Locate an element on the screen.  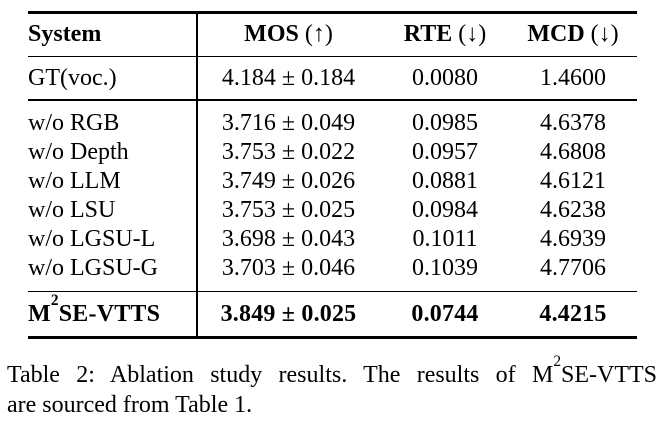
table-row-proposed-model: M2SE-VTTS 3.849 ± 0.025 0.0744 4.4215 is located at coordinates (332, 314).